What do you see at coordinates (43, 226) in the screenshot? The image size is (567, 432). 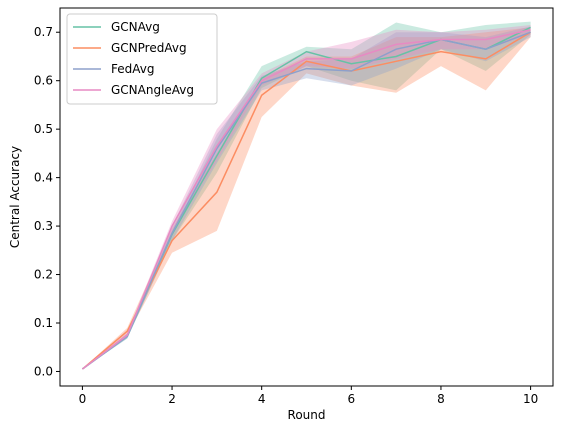 I see `y-tick-label: 0.3` at bounding box center [43, 226].